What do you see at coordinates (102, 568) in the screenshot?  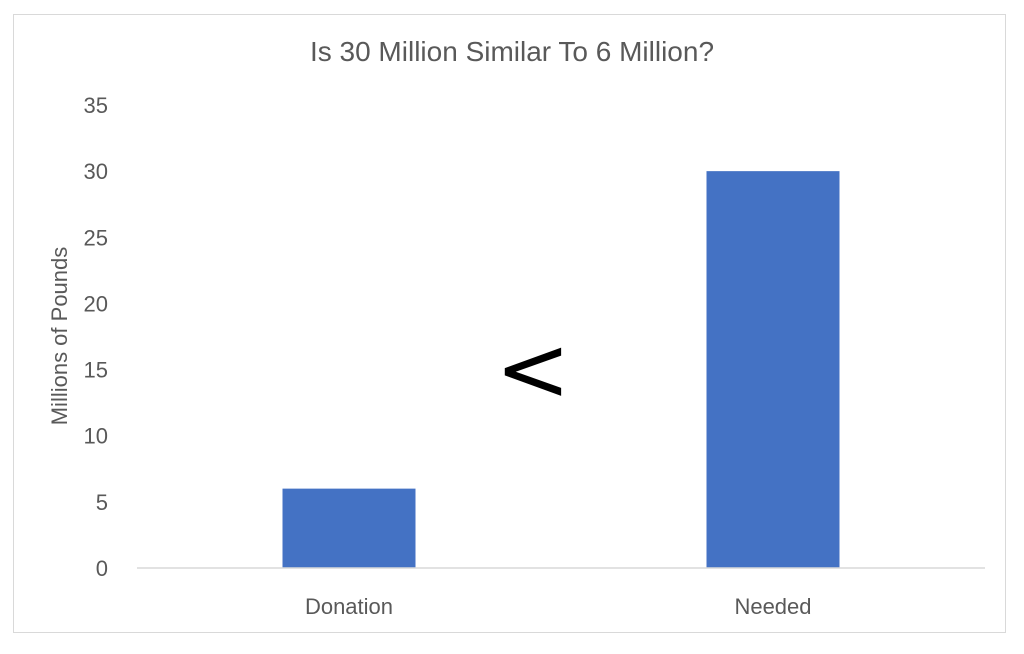 I see `y-tick-label: 0` at bounding box center [102, 568].